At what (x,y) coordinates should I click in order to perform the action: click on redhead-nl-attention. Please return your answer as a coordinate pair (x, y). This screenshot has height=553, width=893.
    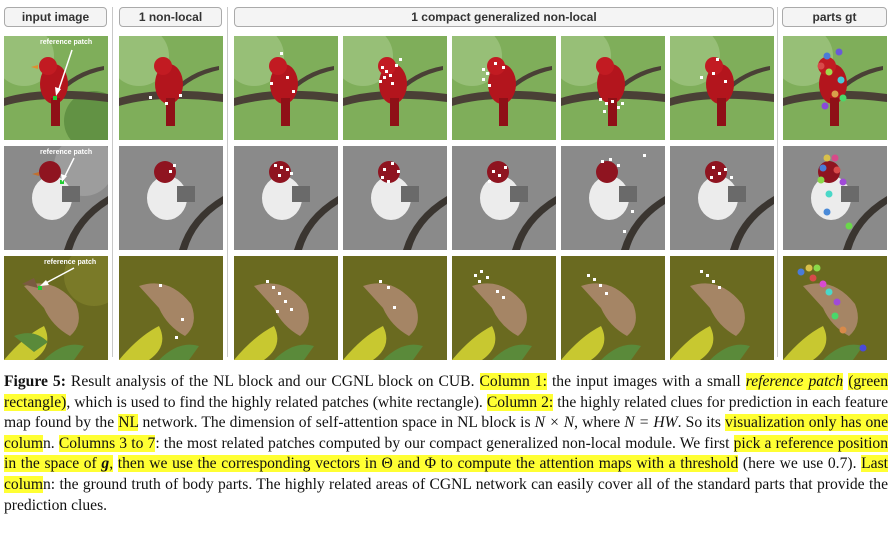
    Looking at the image, I should click on (171, 198).